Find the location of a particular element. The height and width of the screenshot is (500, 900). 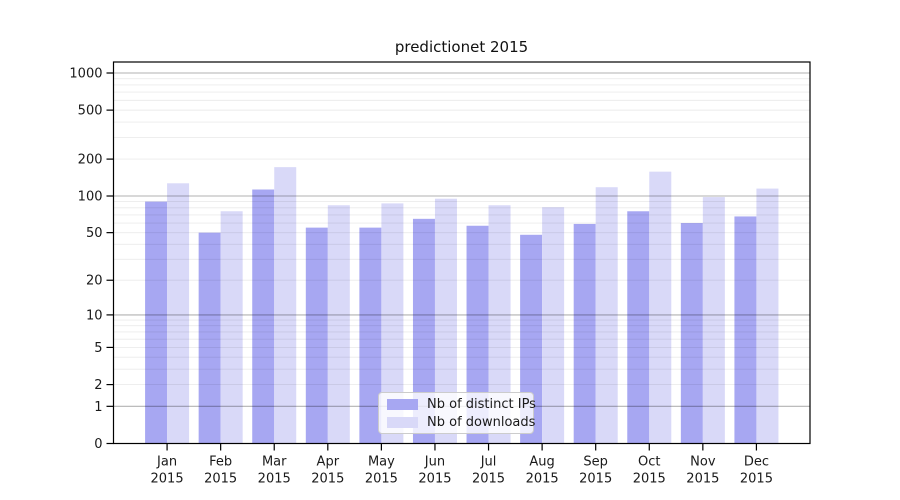

bar-downloads-aug is located at coordinates (553, 325).